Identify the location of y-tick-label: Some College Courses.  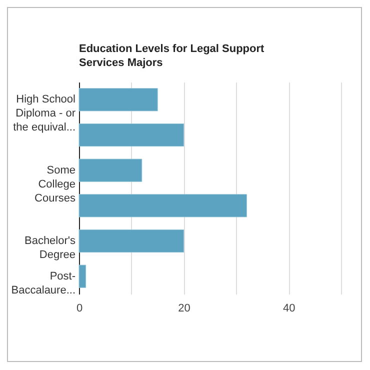
(55, 184).